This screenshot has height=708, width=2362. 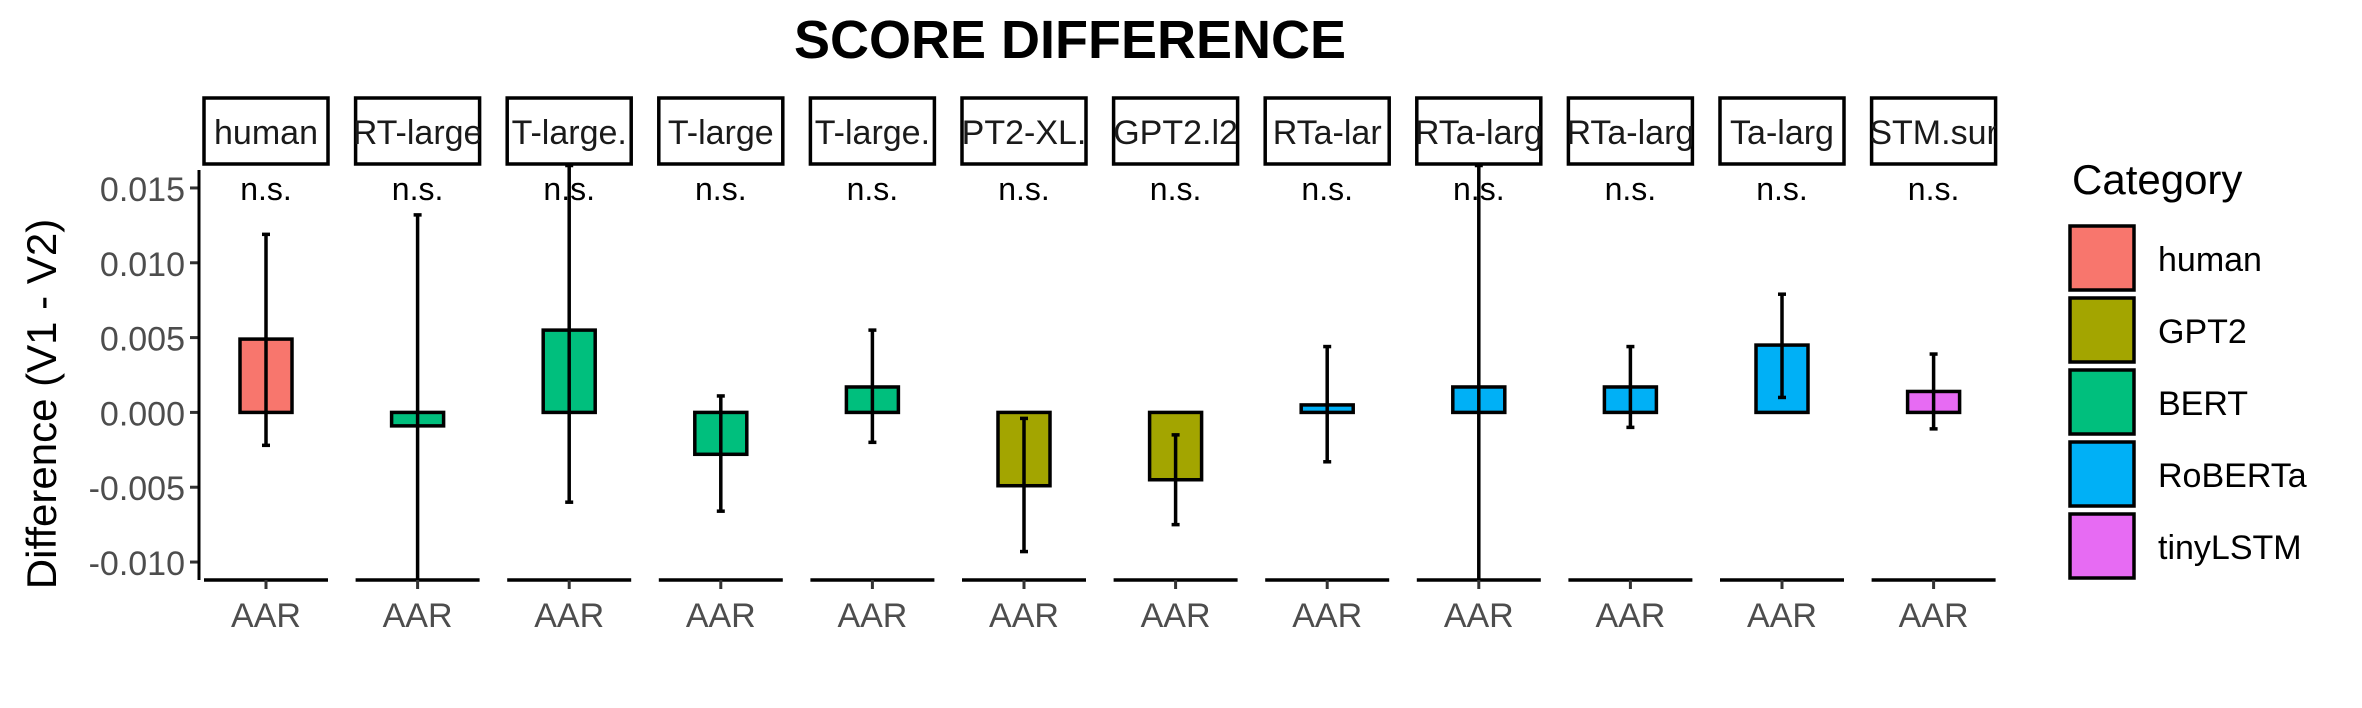 I want to click on legend-item: GPT2, so click(x=2157, y=330).